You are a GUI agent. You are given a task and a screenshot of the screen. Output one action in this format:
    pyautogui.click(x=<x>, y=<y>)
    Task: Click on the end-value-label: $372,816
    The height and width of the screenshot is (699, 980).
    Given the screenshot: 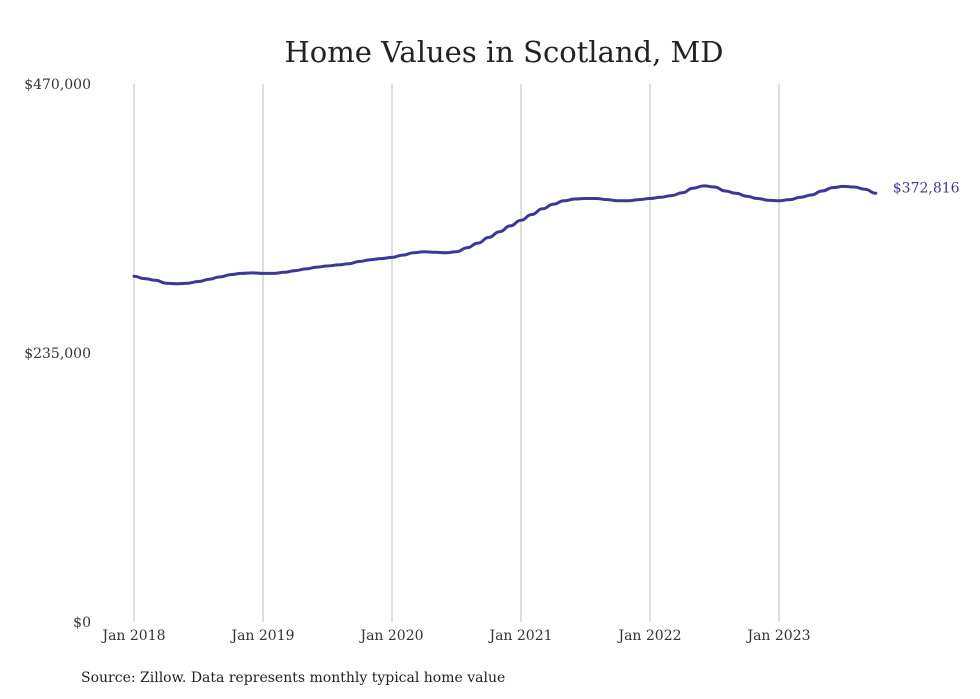 What is the action you would take?
    pyautogui.click(x=926, y=188)
    